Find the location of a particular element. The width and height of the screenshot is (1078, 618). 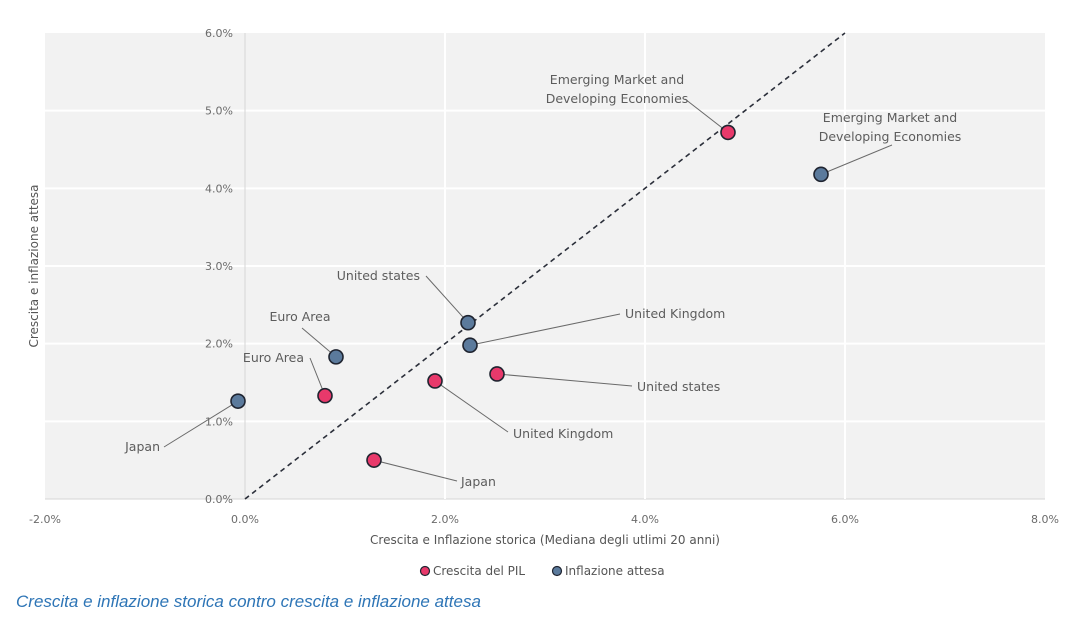

x-tick-label: -2.0% is located at coordinates (45, 519).